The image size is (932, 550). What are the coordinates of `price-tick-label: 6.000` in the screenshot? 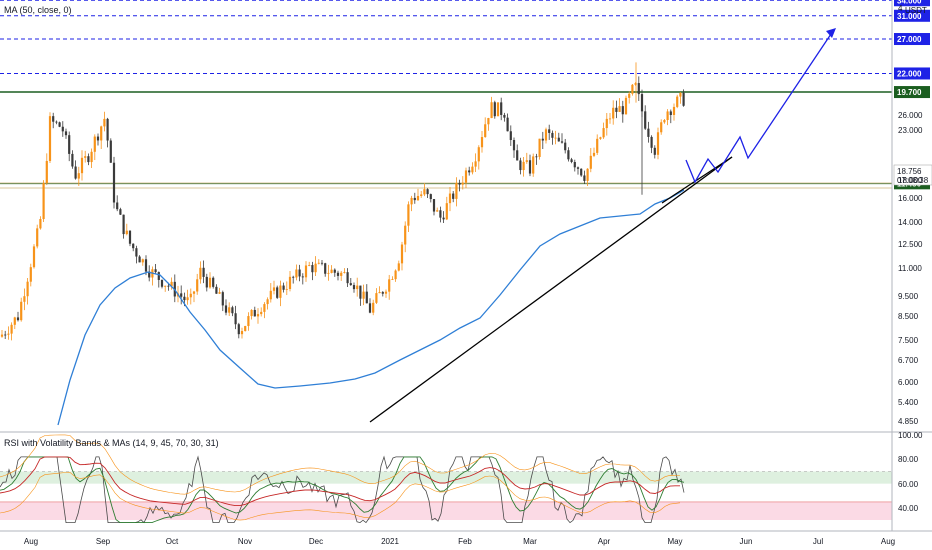 It's located at (908, 382).